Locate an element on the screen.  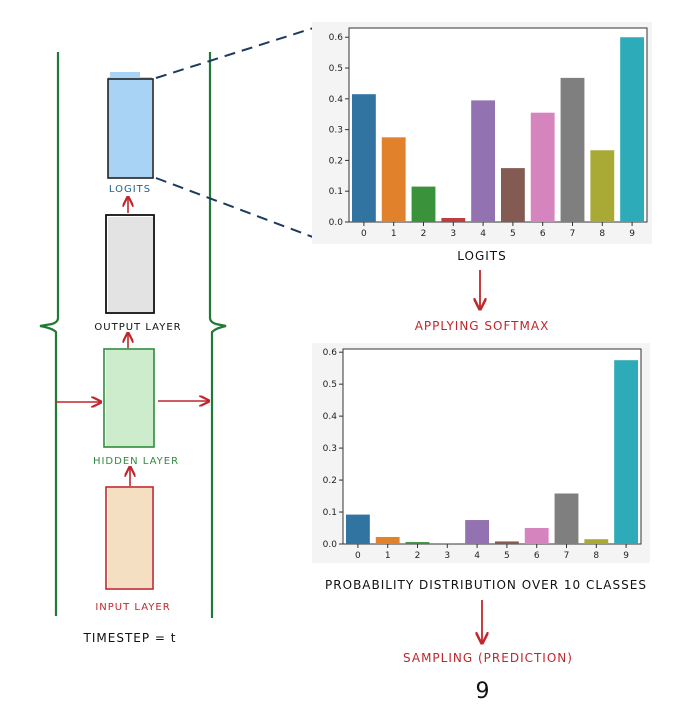
zoom-line-bottom is located at coordinates (241, 210).